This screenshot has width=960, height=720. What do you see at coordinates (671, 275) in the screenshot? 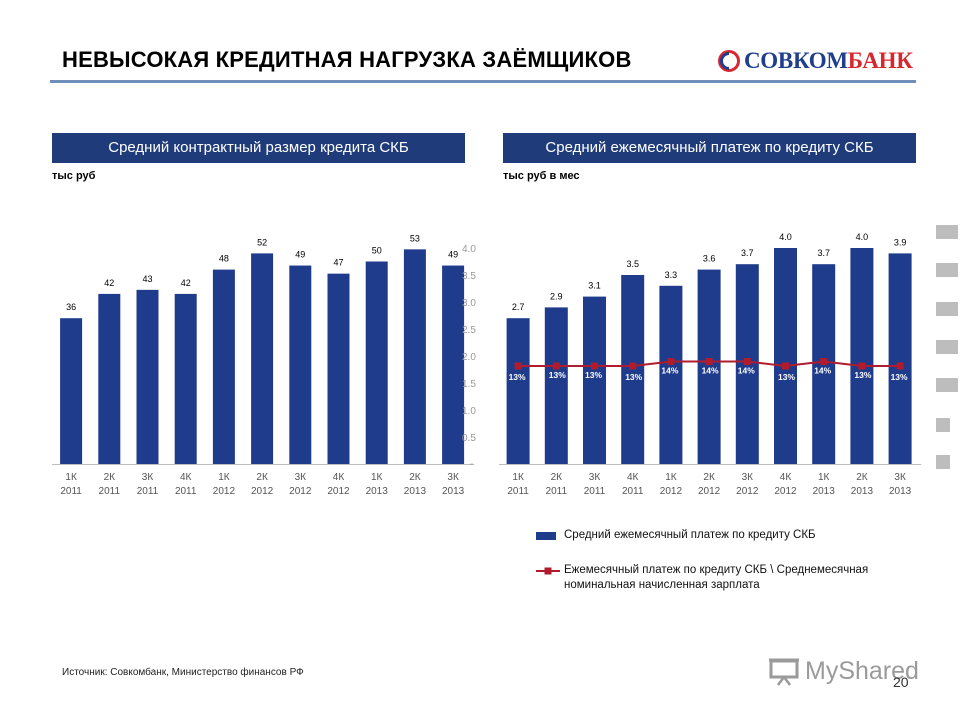
I see `bar-value-label: 3.3` at bounding box center [671, 275].